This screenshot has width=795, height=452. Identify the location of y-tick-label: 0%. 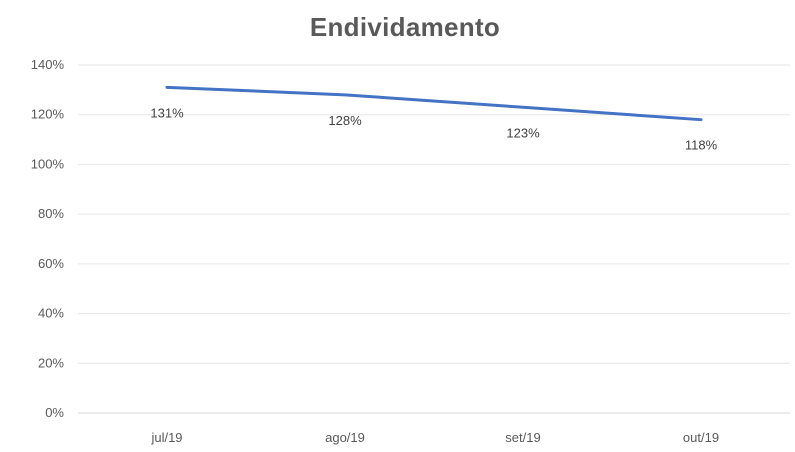
(54, 412).